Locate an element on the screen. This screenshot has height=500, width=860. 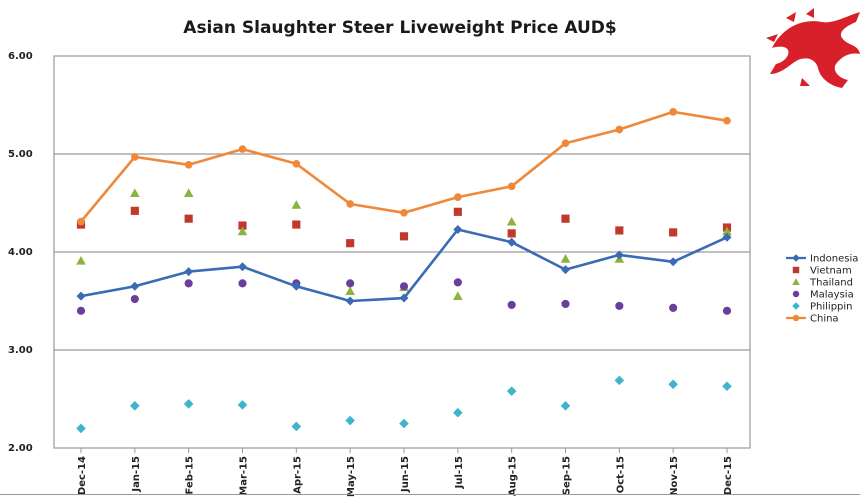
legend-item-thailand: Thailand is located at coordinates (822, 283).